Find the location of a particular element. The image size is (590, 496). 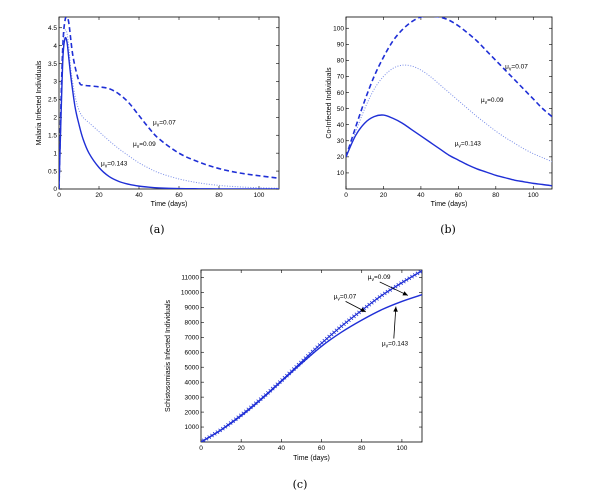

y-tick-label: 50 is located at coordinates (341, 109).